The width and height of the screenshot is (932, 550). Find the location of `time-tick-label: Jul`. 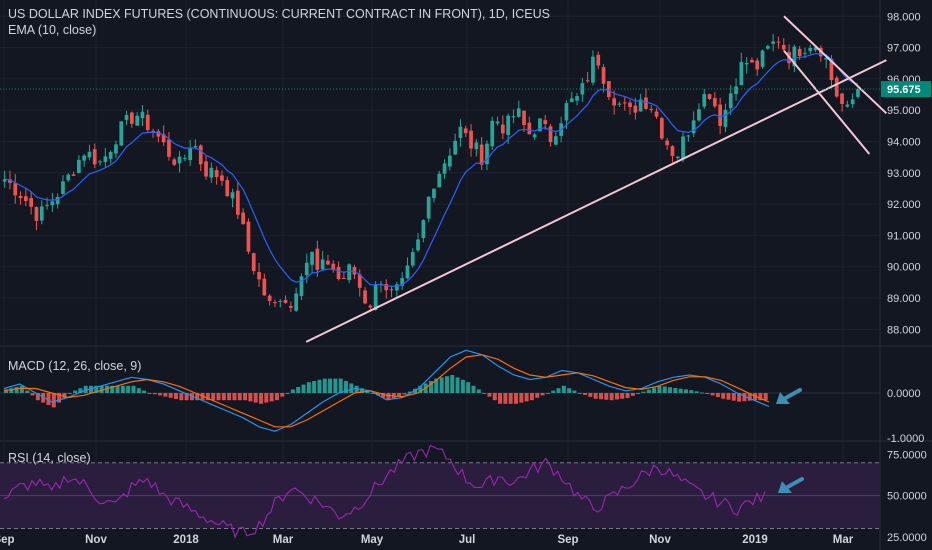

time-tick-label: Jul is located at coordinates (467, 540).